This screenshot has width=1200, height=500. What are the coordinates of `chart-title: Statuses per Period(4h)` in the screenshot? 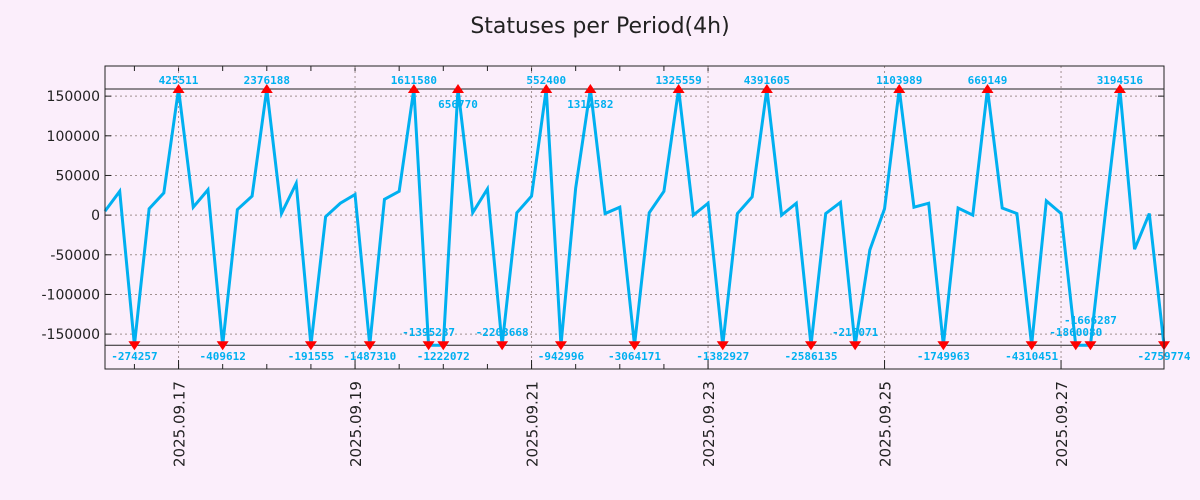 It's located at (600, 26).